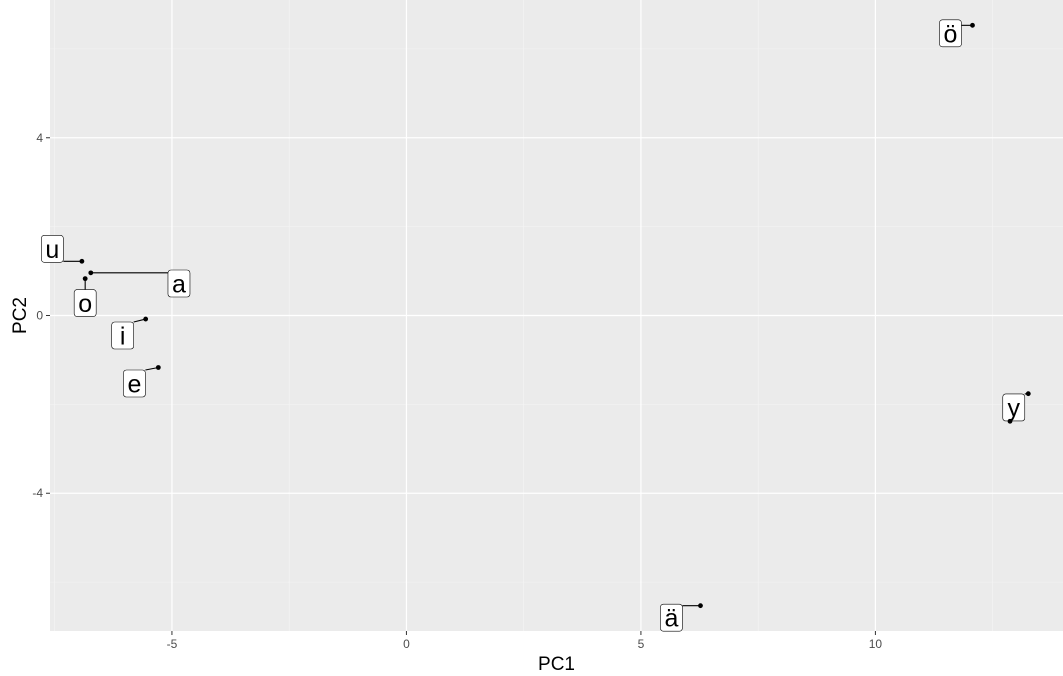  I want to click on point-label-text: ö, so click(950, 34).